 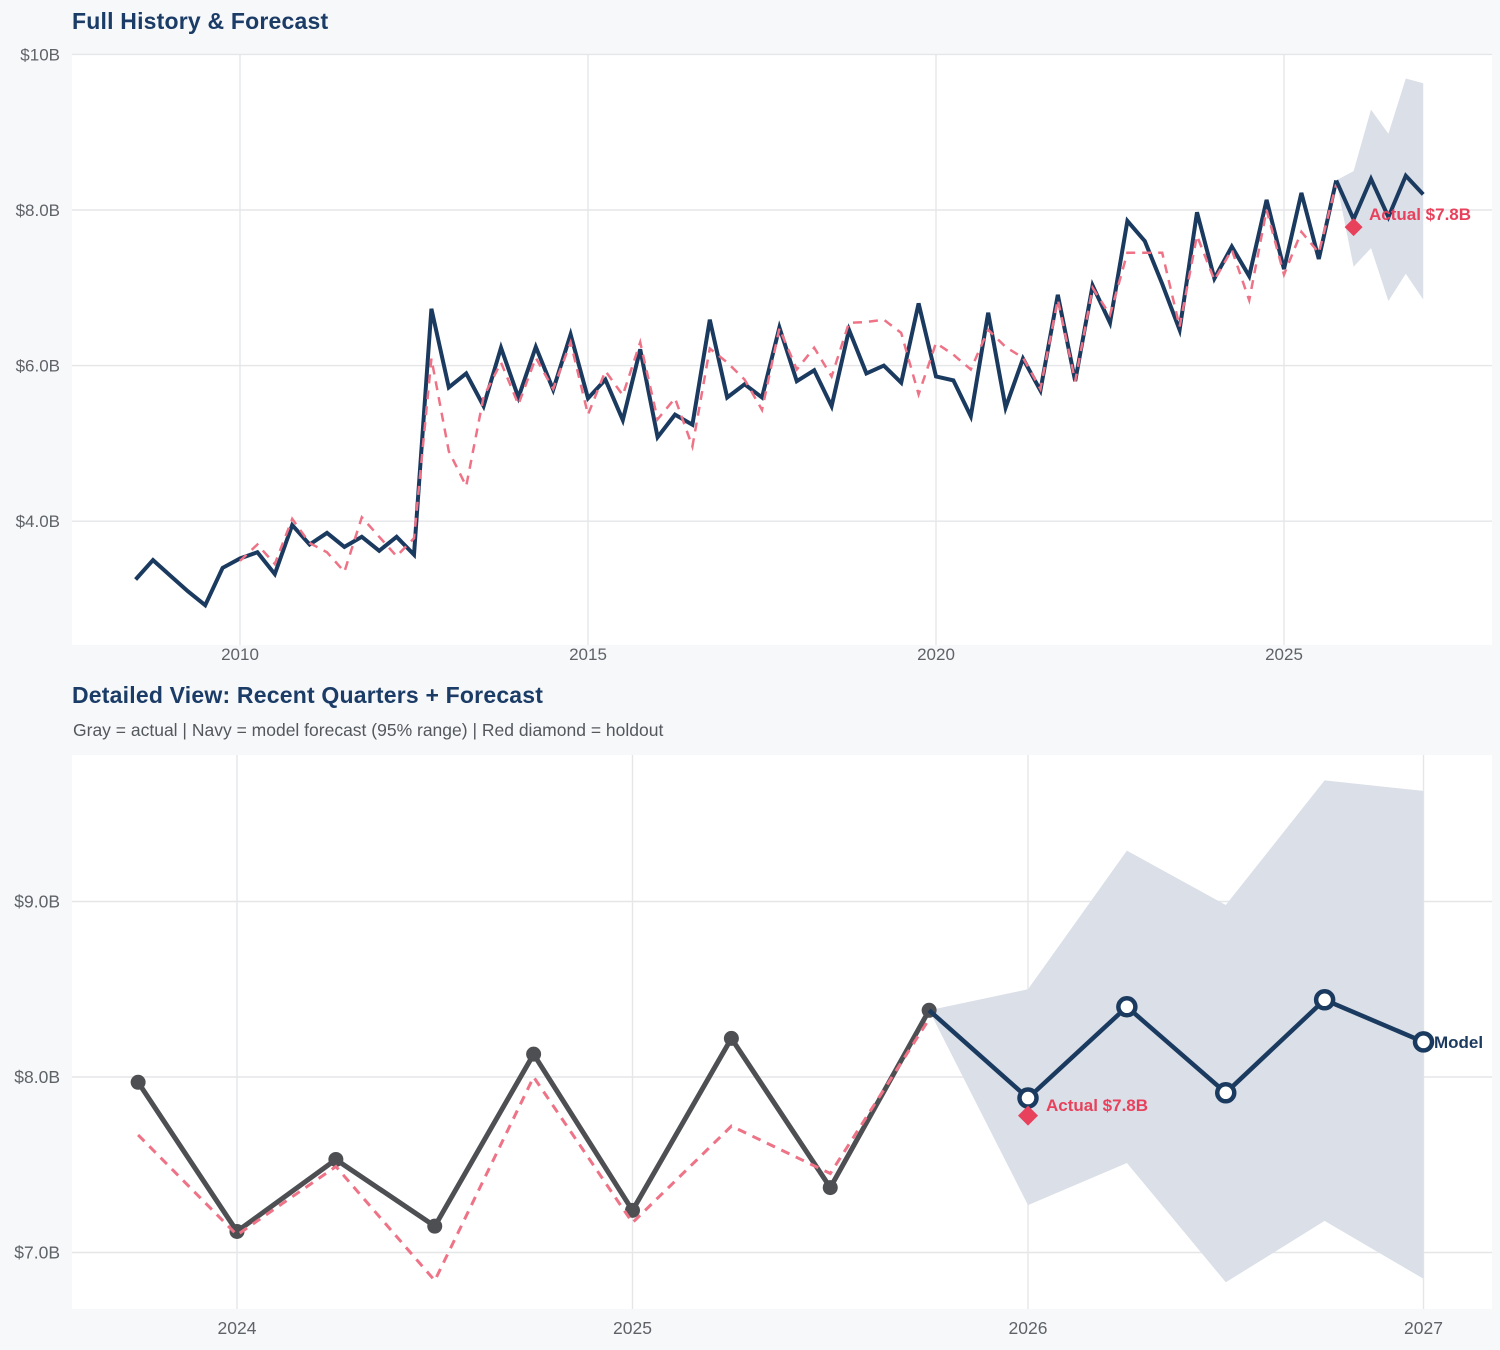 I want to click on x-axis-tick-label: 2020, so click(x=936, y=654).